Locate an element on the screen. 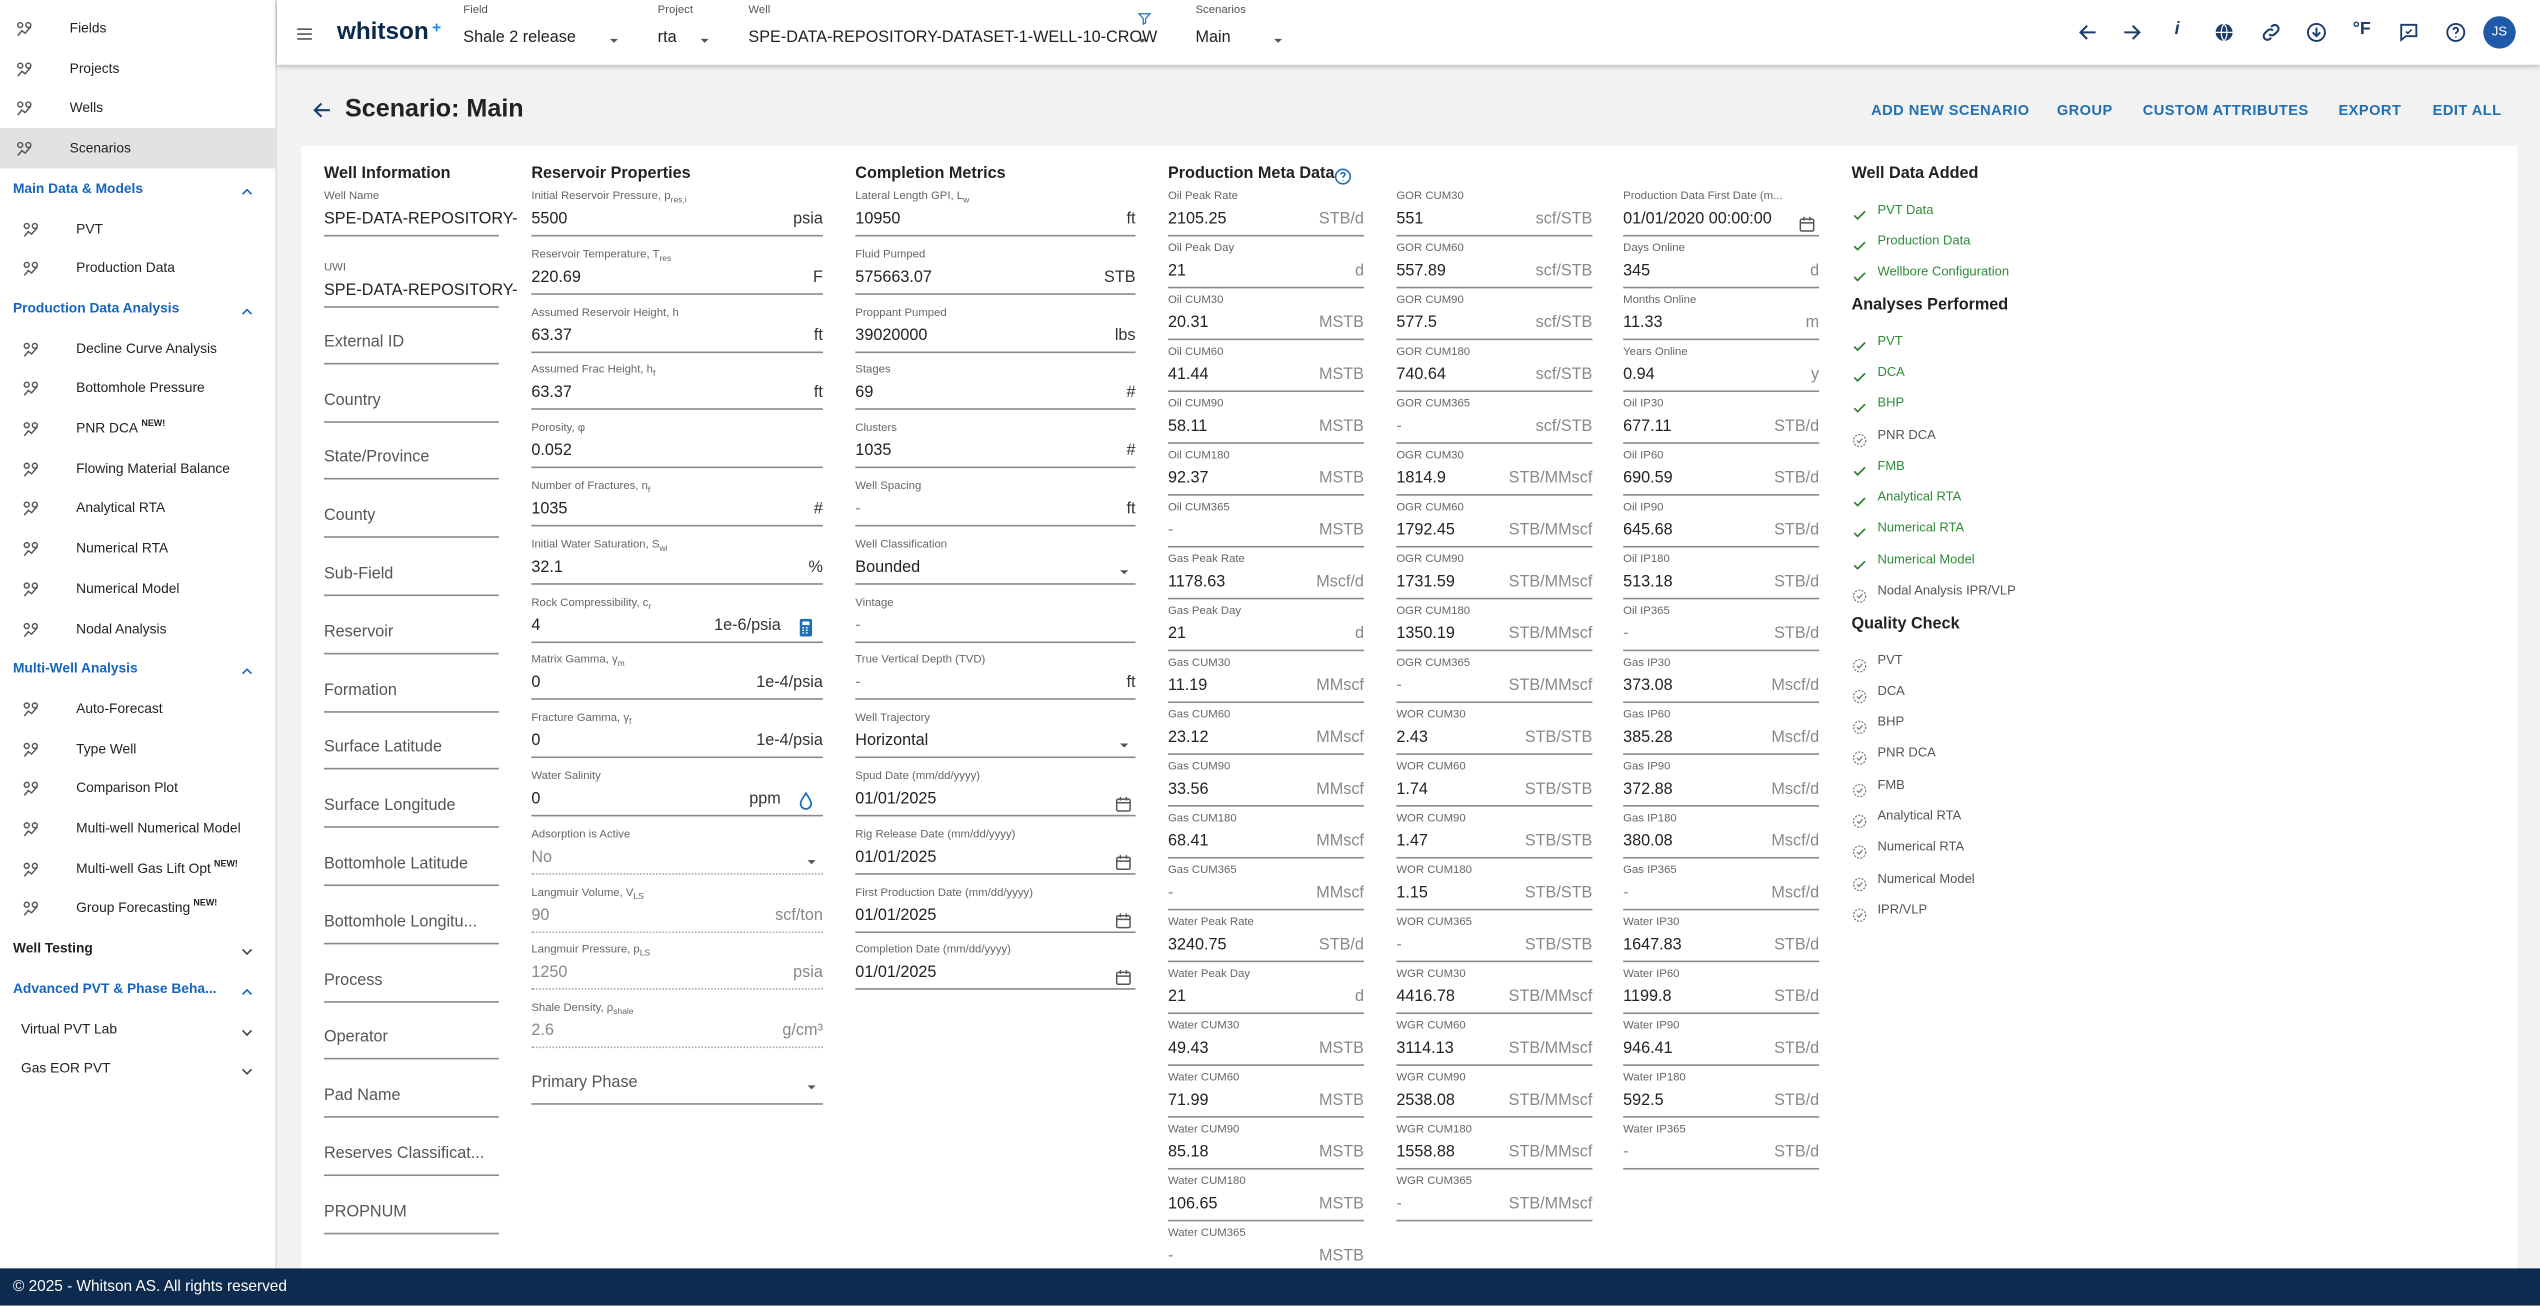 Image resolution: width=2540 pixels, height=1306 pixels. nav-item: Analytical RTA is located at coordinates (137, 508).